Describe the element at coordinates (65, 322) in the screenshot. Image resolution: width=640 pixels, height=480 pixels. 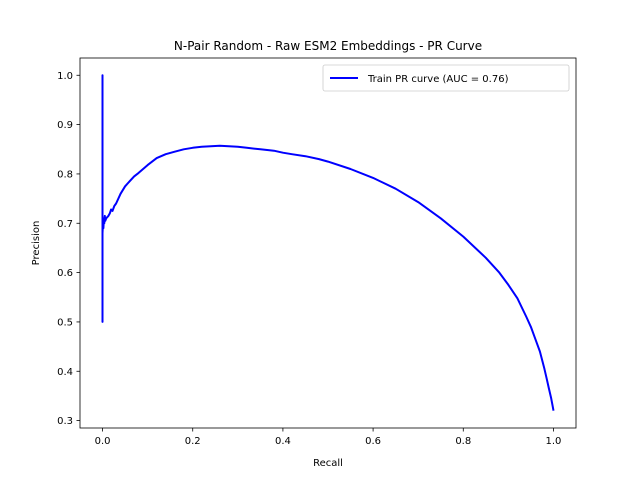
I see `y-tick-label: 0.5` at that location.